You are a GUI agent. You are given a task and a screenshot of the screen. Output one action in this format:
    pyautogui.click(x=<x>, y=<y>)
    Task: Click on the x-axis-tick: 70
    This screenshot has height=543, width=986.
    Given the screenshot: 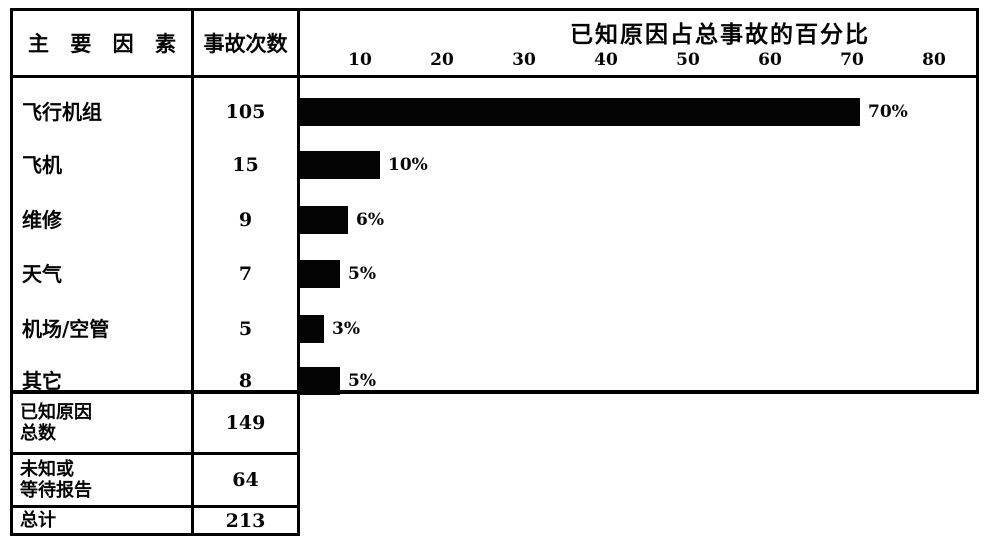 What is the action you would take?
    pyautogui.click(x=852, y=60)
    